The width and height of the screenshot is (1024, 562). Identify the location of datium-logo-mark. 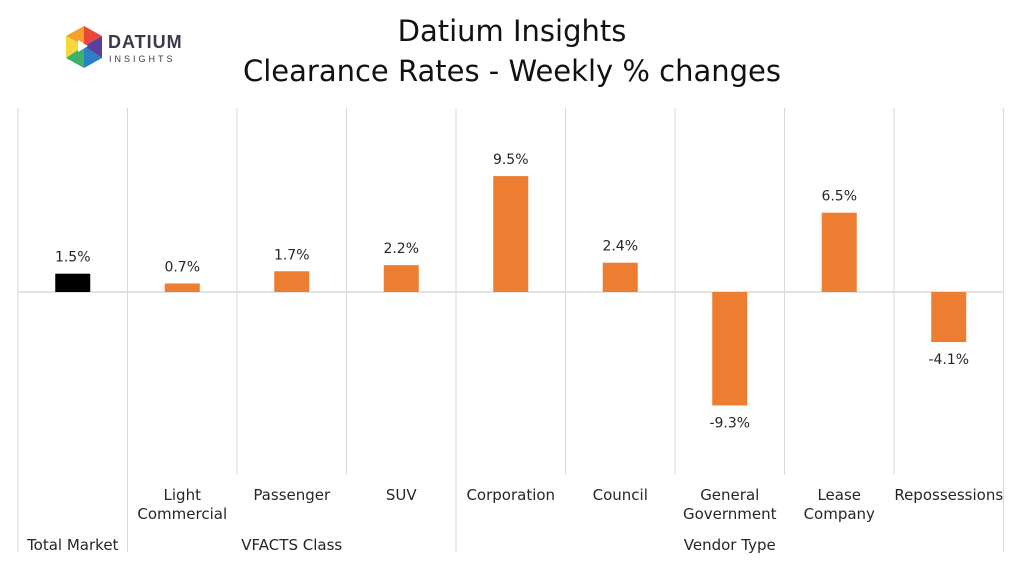
(84, 47).